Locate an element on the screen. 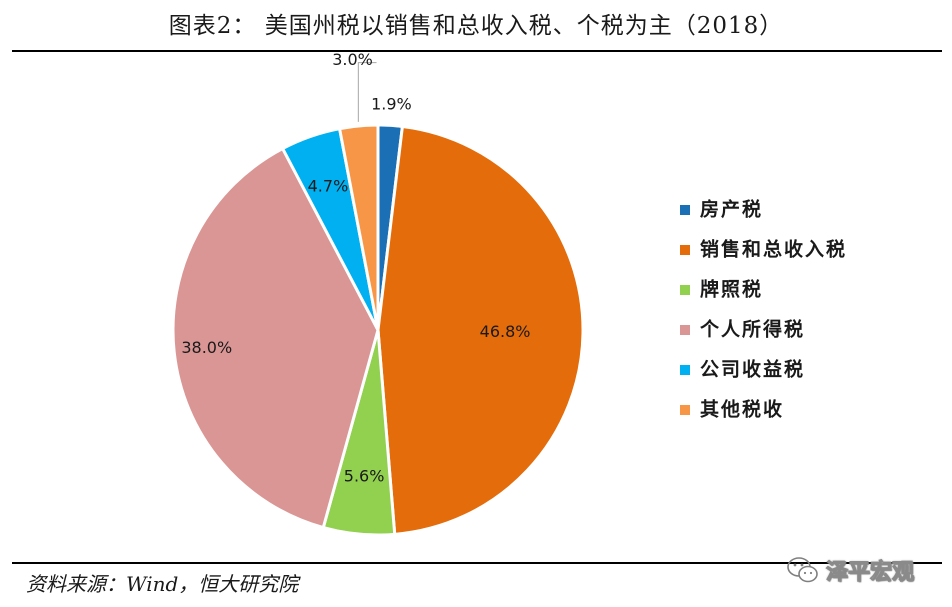 Image resolution: width=952 pixels, height=607 pixels. data-label-2: 46.8% is located at coordinates (505, 331).